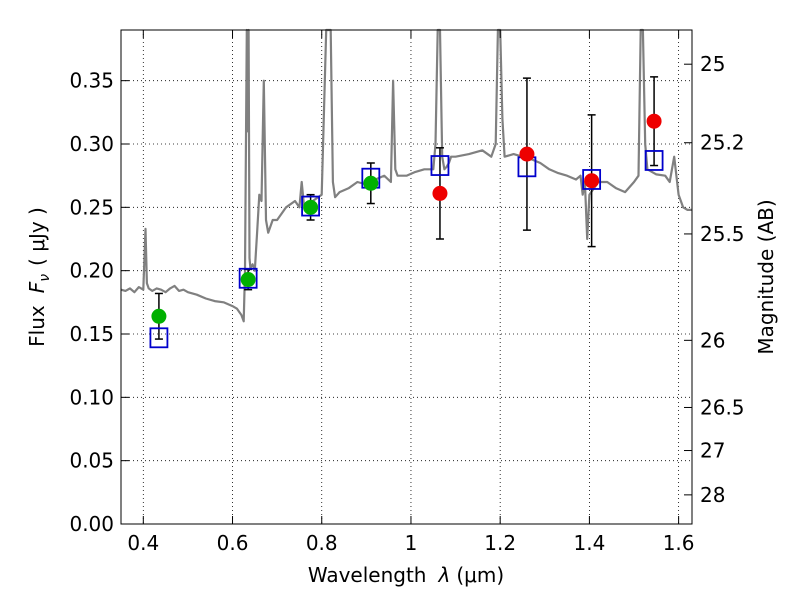 The height and width of the screenshot is (600, 800). I want to click on x-tick-label: 0.8, so click(322, 543).